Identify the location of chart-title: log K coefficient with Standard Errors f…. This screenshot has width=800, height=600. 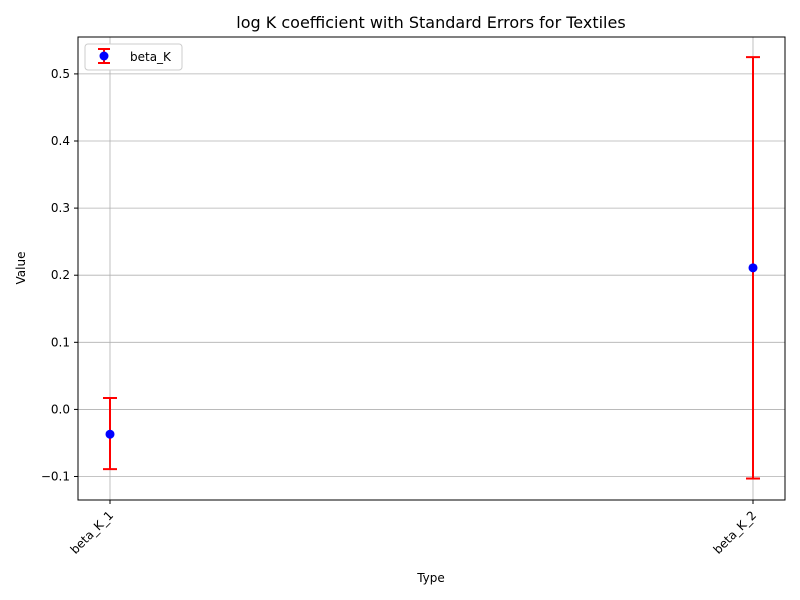
(430, 22).